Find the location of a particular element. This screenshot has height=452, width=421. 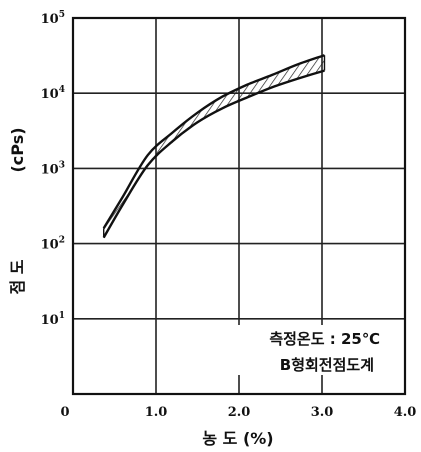

x-tick-label-2: 2.0 is located at coordinates (239, 412).